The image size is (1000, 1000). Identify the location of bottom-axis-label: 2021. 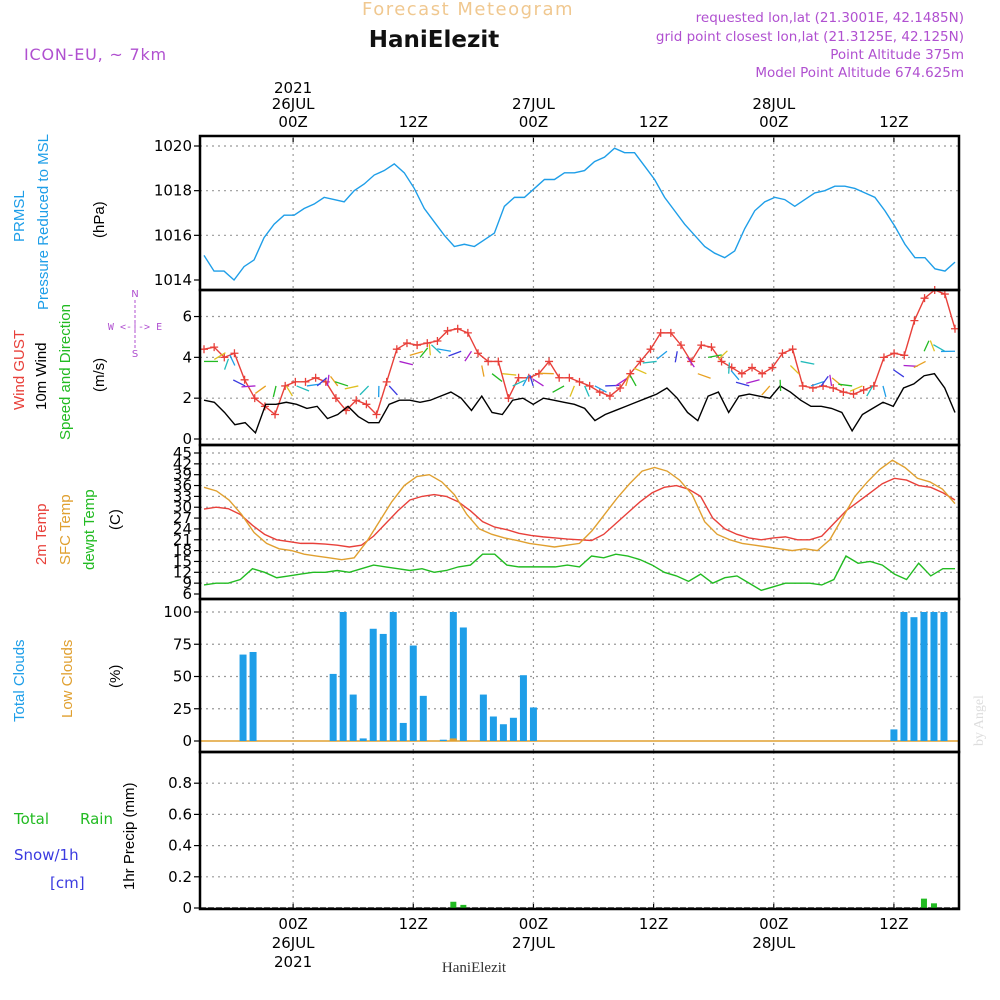
(293, 962).